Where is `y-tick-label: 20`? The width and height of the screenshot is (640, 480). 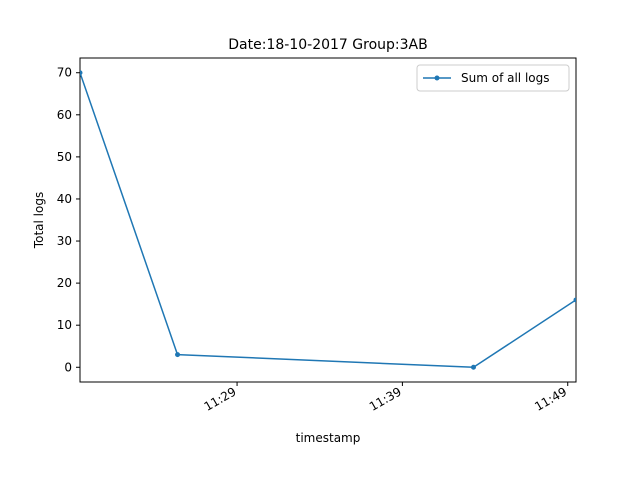
y-tick-label: 20 is located at coordinates (64, 283).